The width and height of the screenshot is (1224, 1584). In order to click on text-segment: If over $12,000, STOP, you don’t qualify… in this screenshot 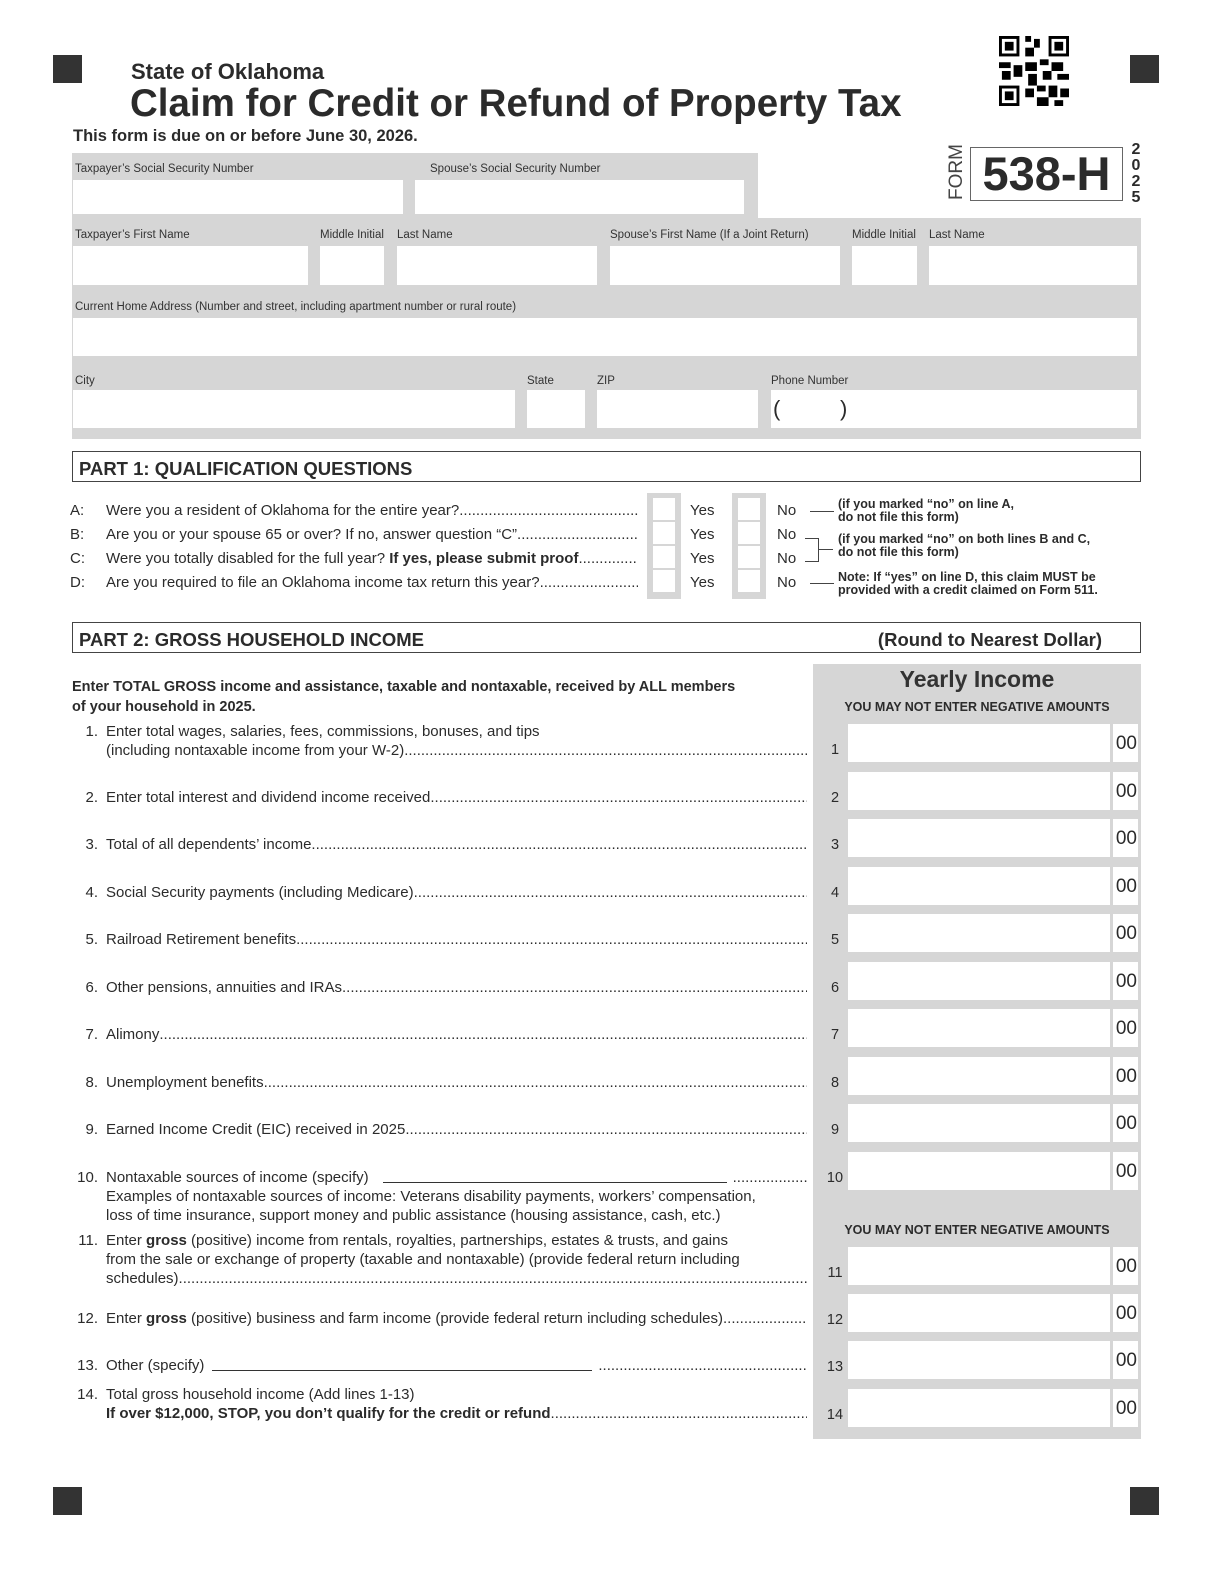, I will do `click(328, 1413)`.